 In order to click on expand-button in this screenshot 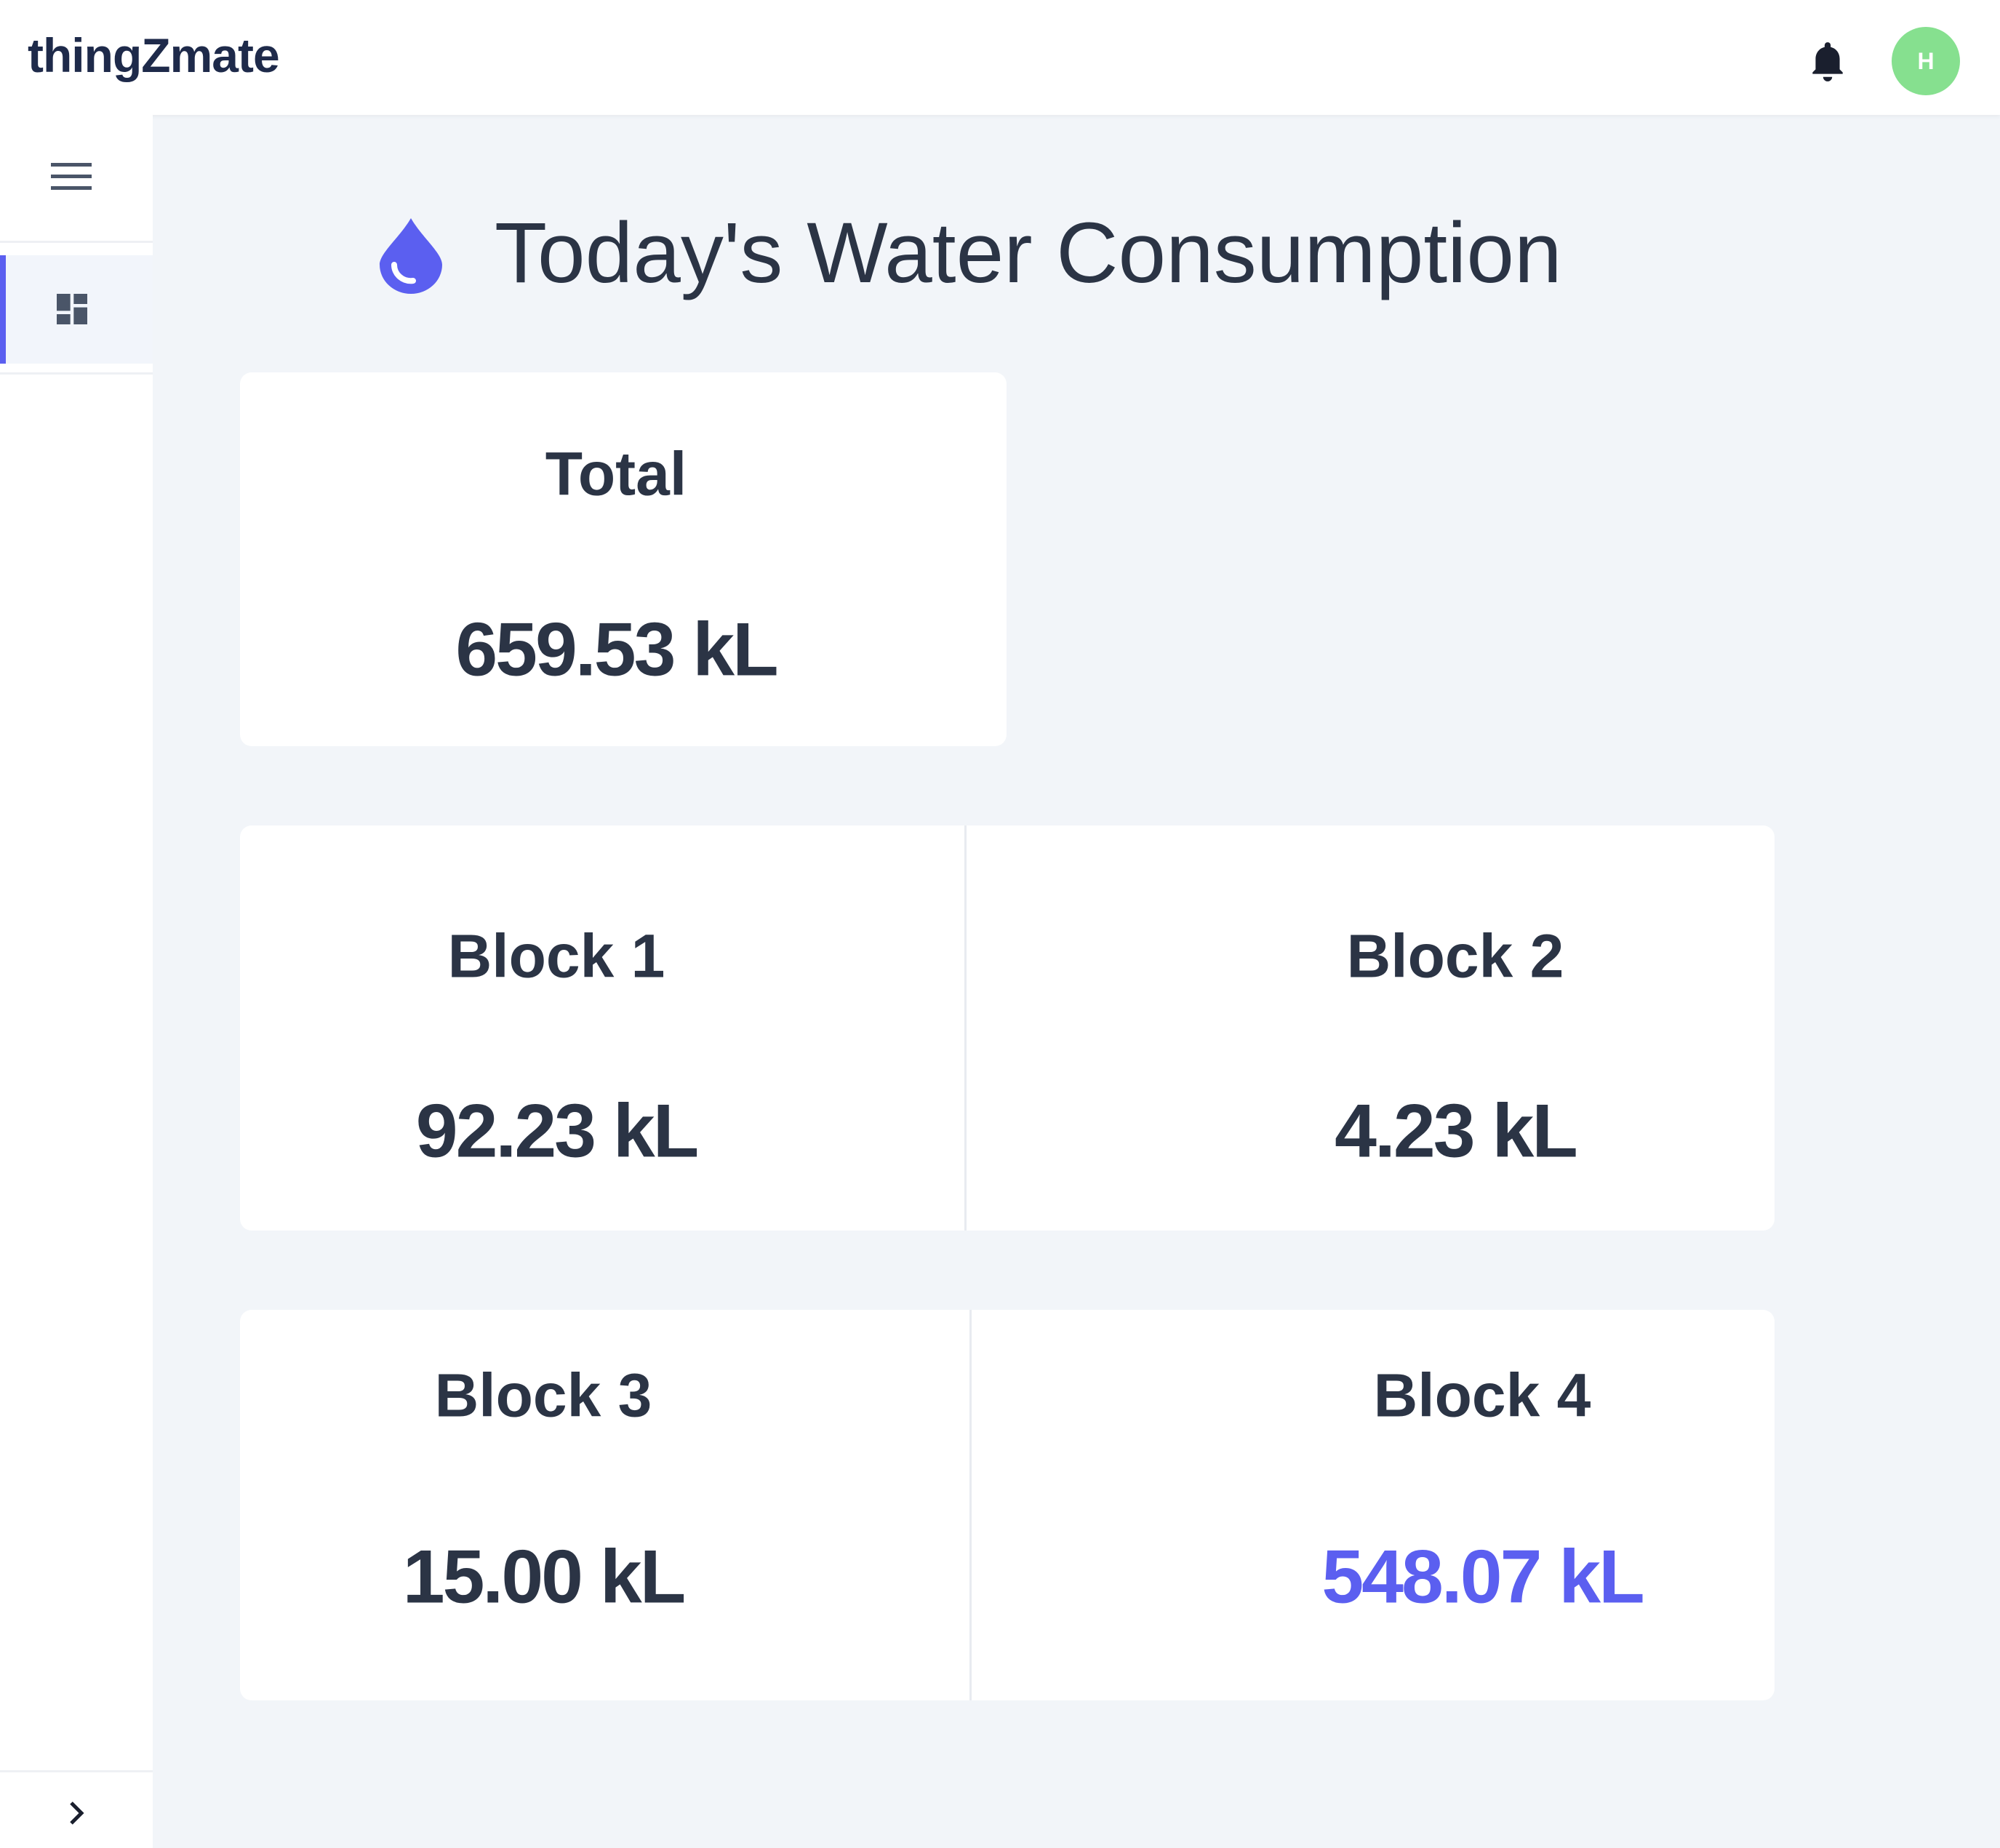, I will do `click(76, 1813)`.